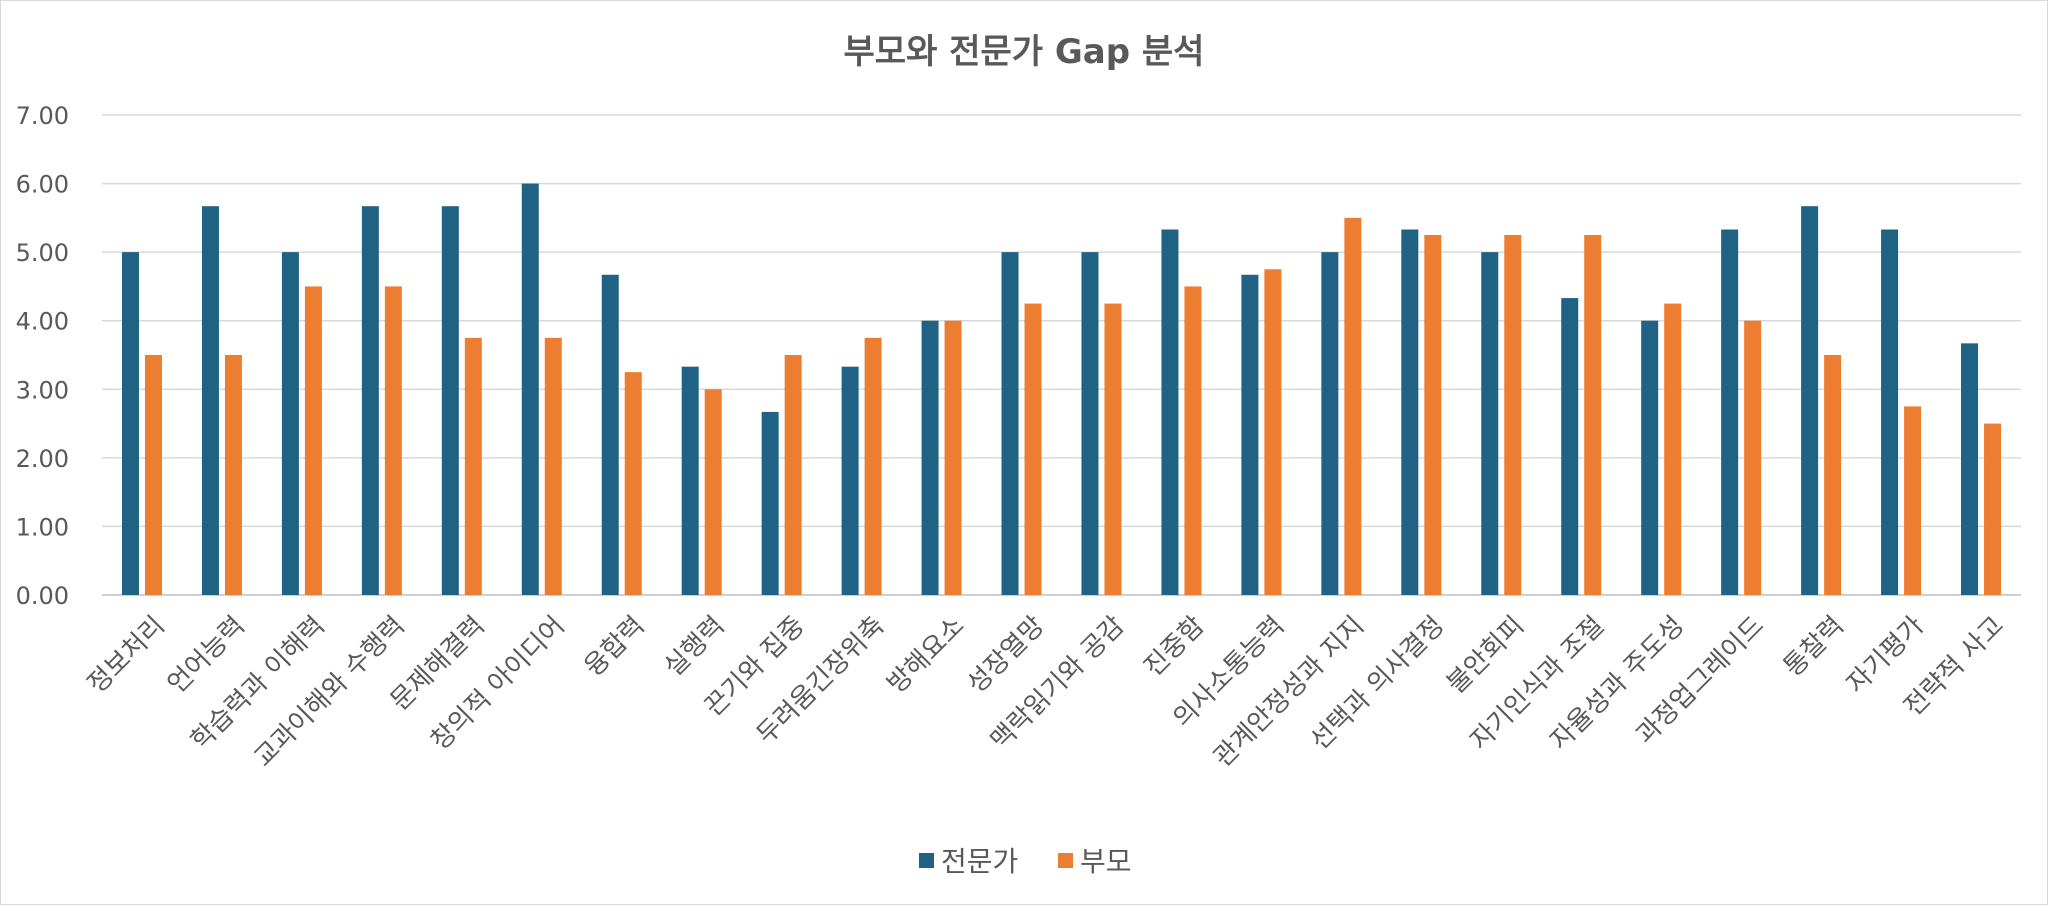 The image size is (2048, 905). I want to click on legend: 전문가 부모, so click(1025, 861).